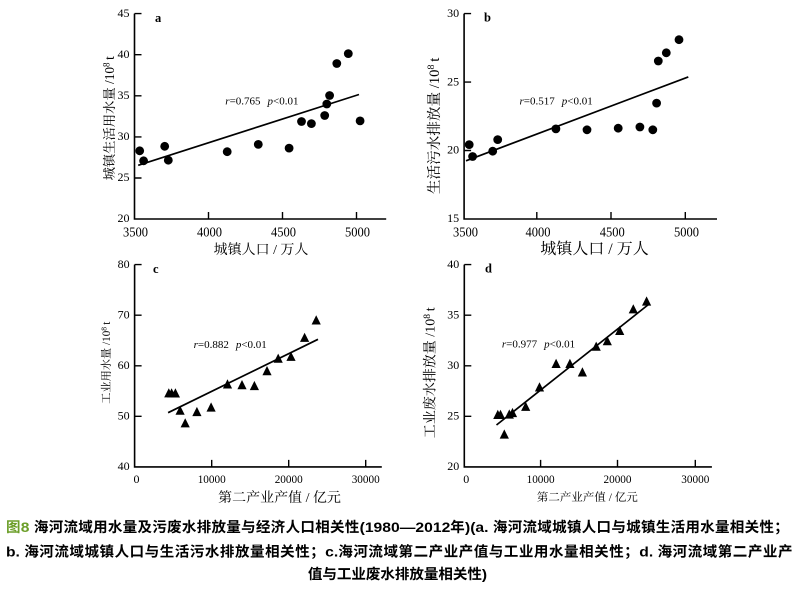 This screenshot has width=795, height=589. I want to click on svg-text: 80, so click(124, 264).